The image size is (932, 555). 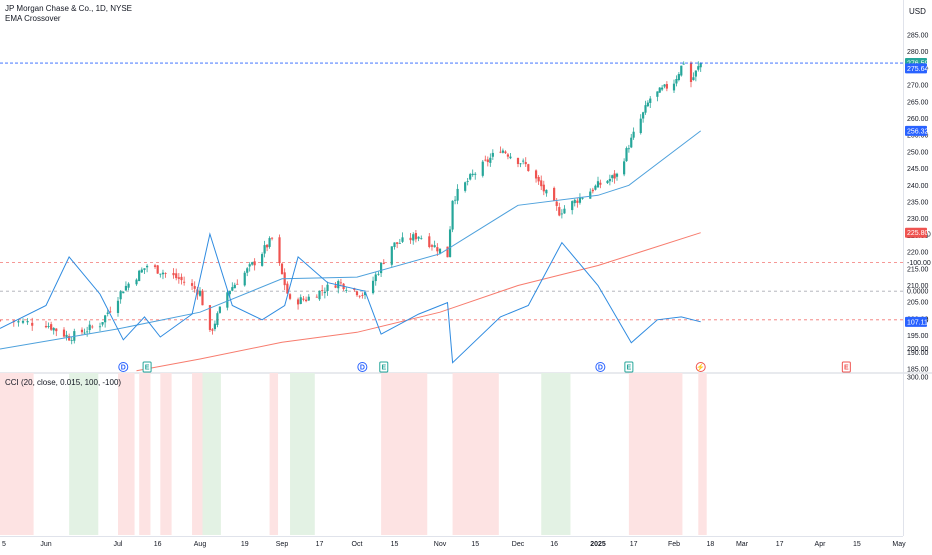 I want to click on cci-tag-label: 107.11, so click(x=917, y=322).